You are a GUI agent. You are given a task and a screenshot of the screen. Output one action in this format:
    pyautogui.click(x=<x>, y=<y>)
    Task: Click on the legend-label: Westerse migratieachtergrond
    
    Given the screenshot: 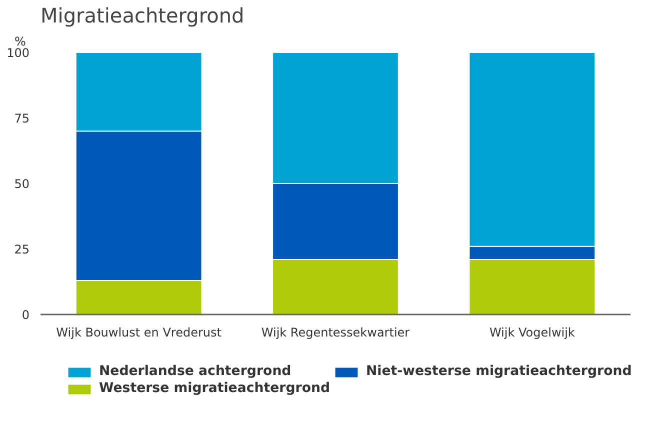 What is the action you would take?
    pyautogui.click(x=214, y=388)
    